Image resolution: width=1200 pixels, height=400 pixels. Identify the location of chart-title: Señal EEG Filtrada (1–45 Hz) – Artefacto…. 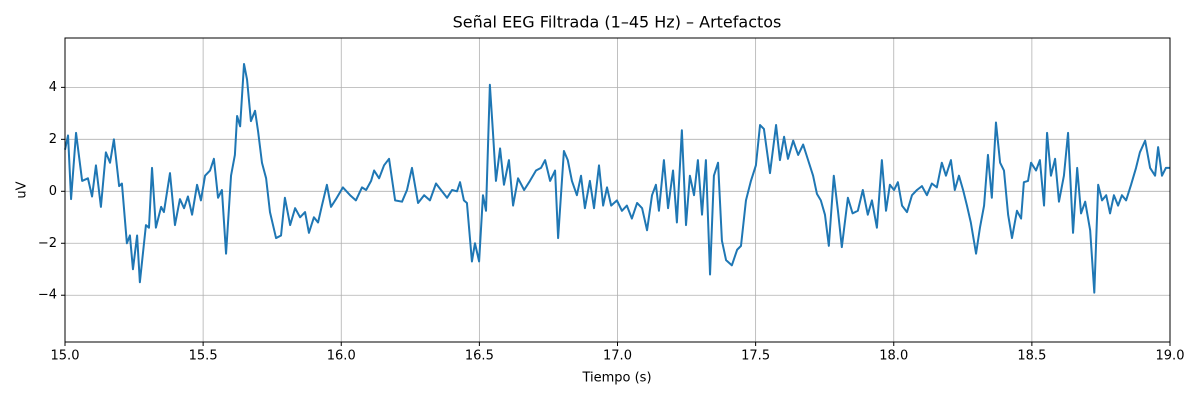
(617, 22).